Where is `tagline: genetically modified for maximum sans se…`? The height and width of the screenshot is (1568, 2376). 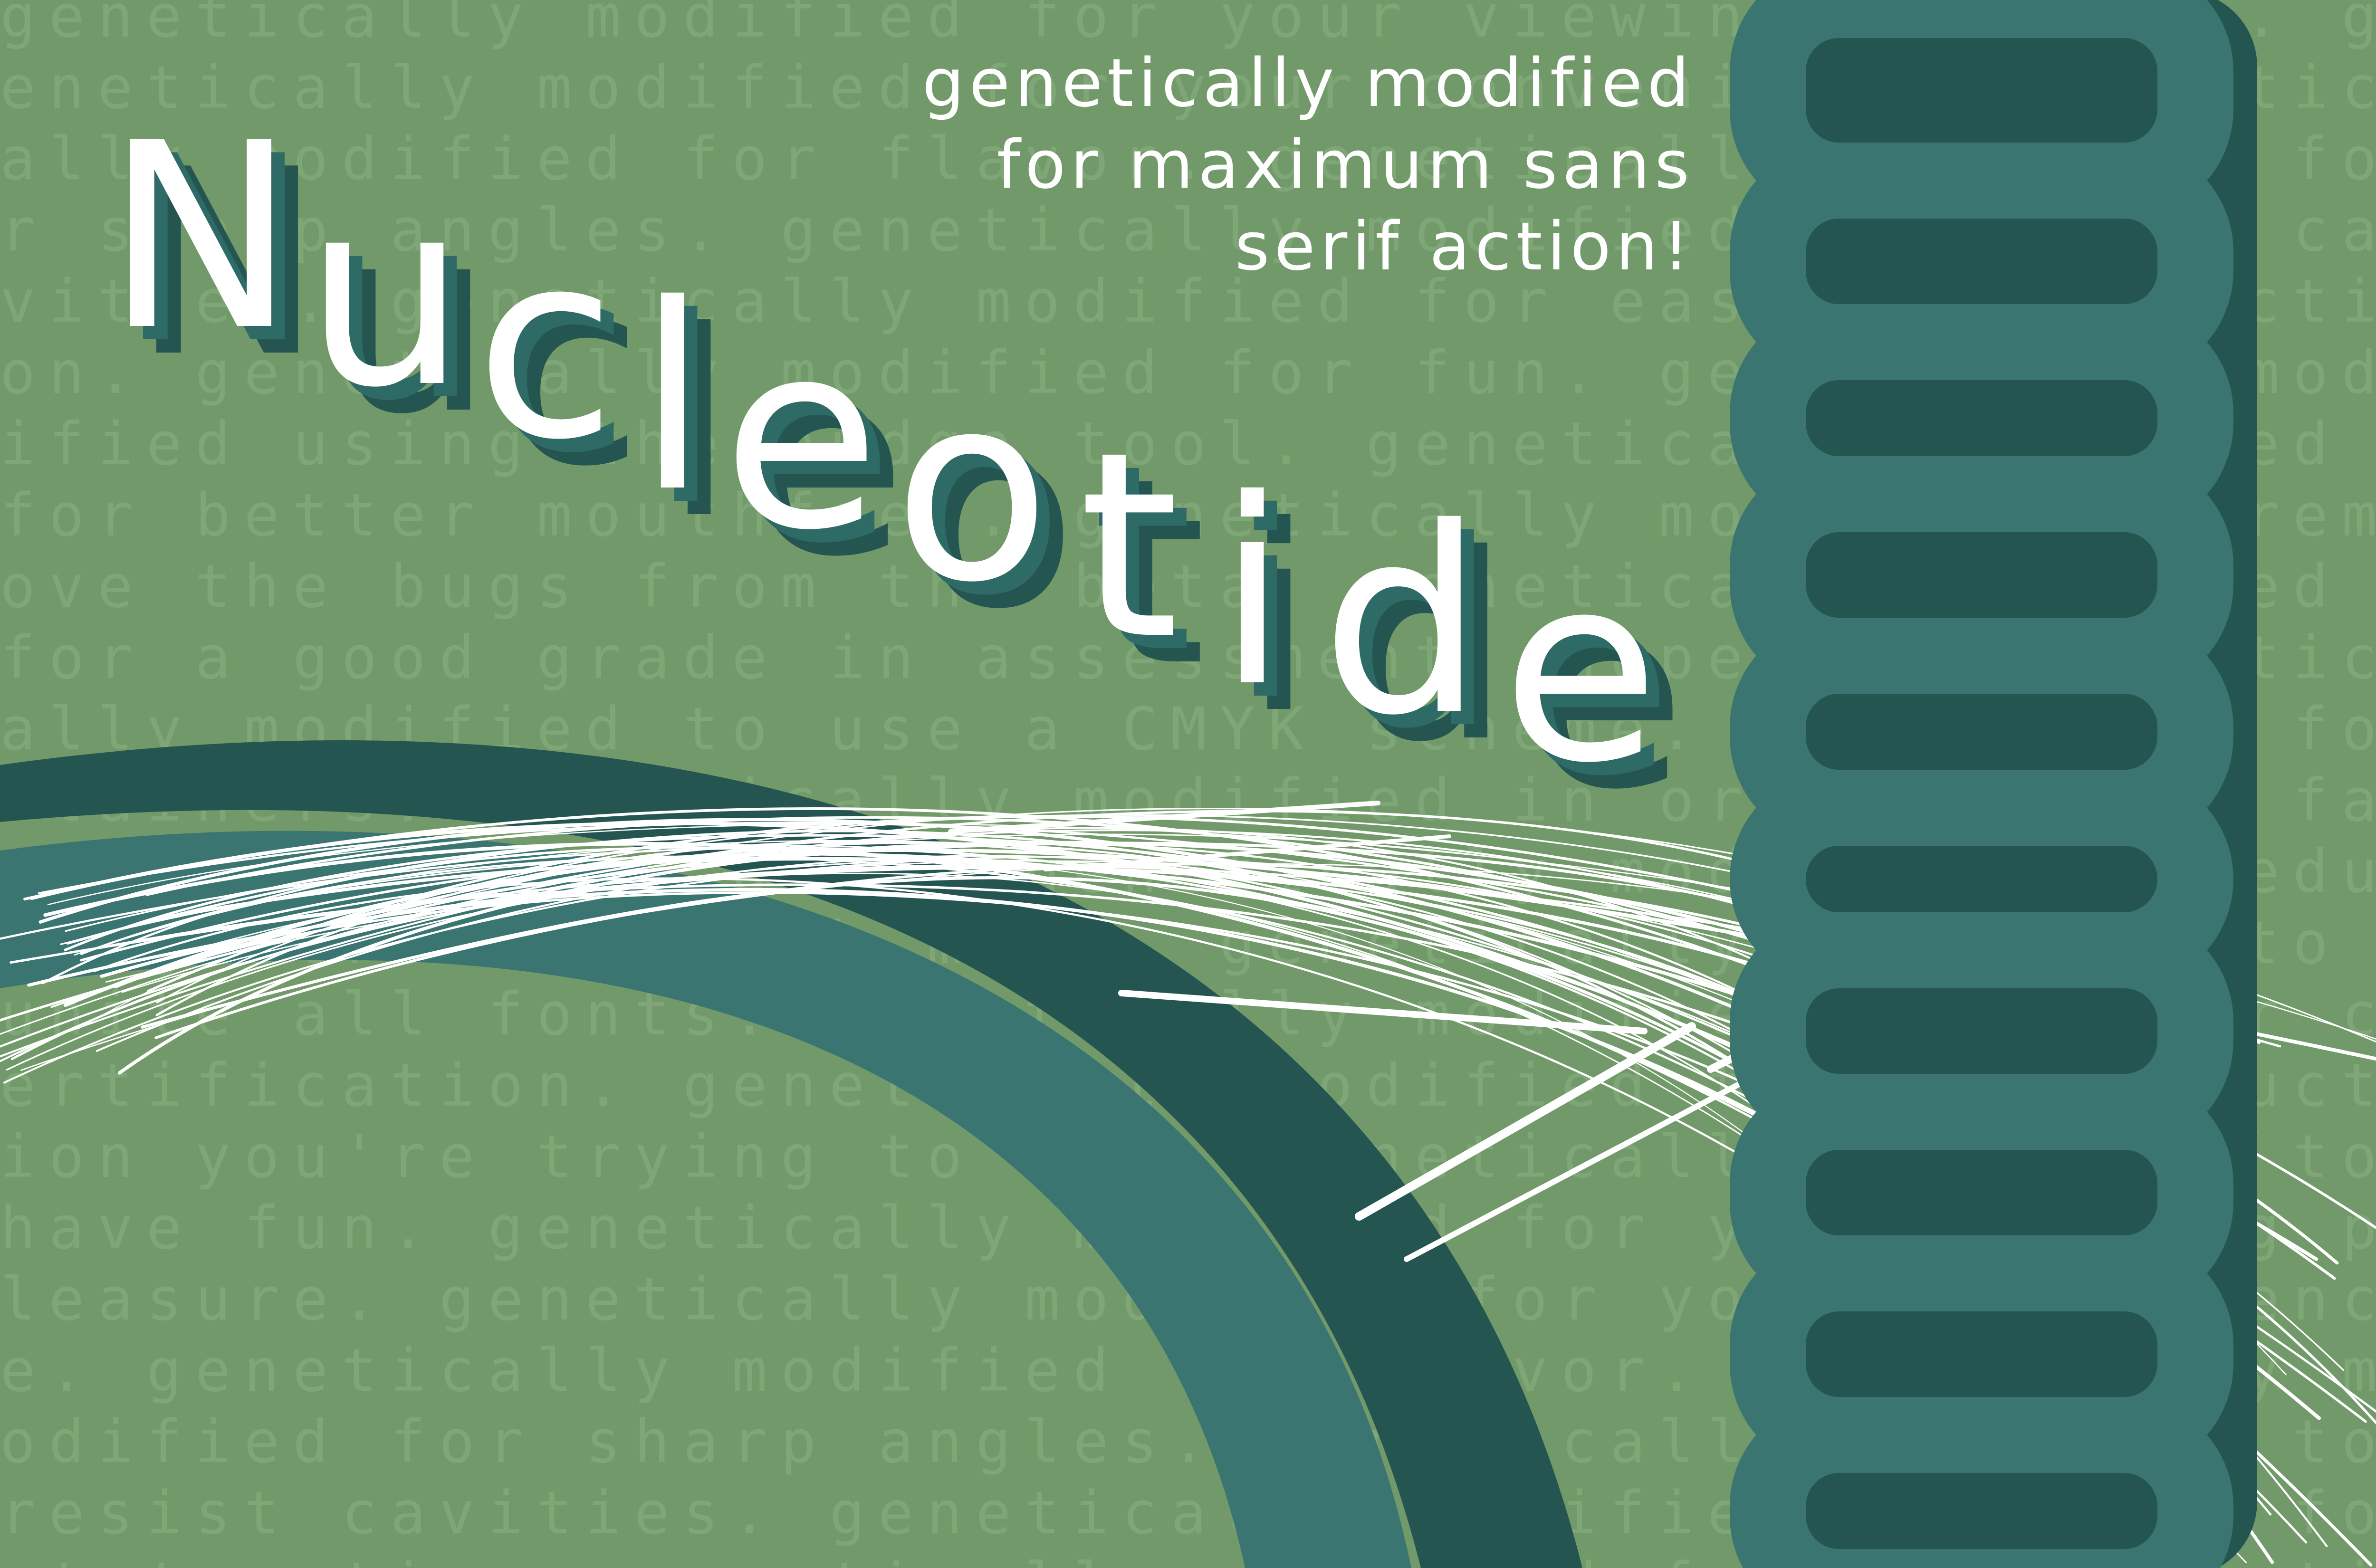 tagline: genetically modified for maximum sans se… is located at coordinates (1219, 166).